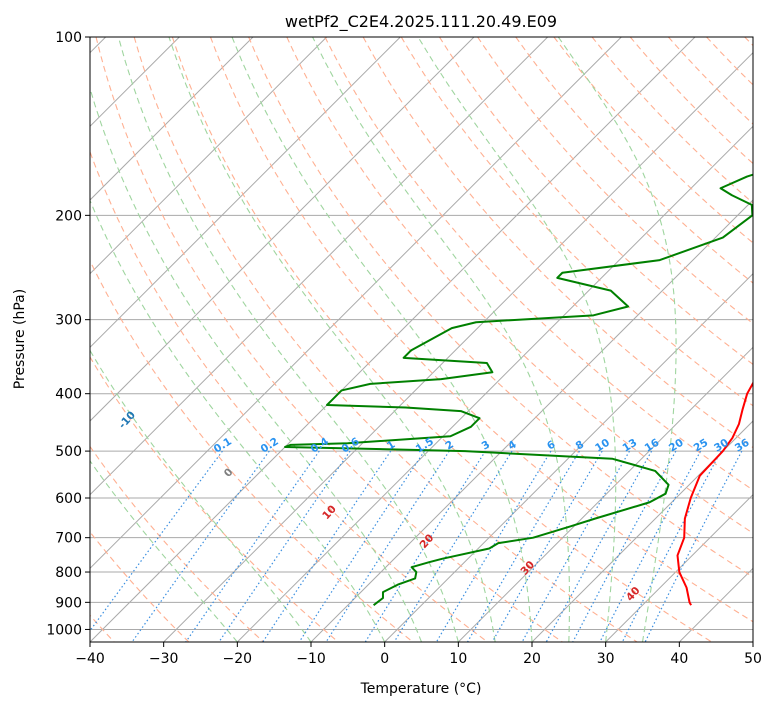 The width and height of the screenshot is (775, 708). What do you see at coordinates (679, 659) in the screenshot?
I see `x-tick-label: 40` at bounding box center [679, 659].